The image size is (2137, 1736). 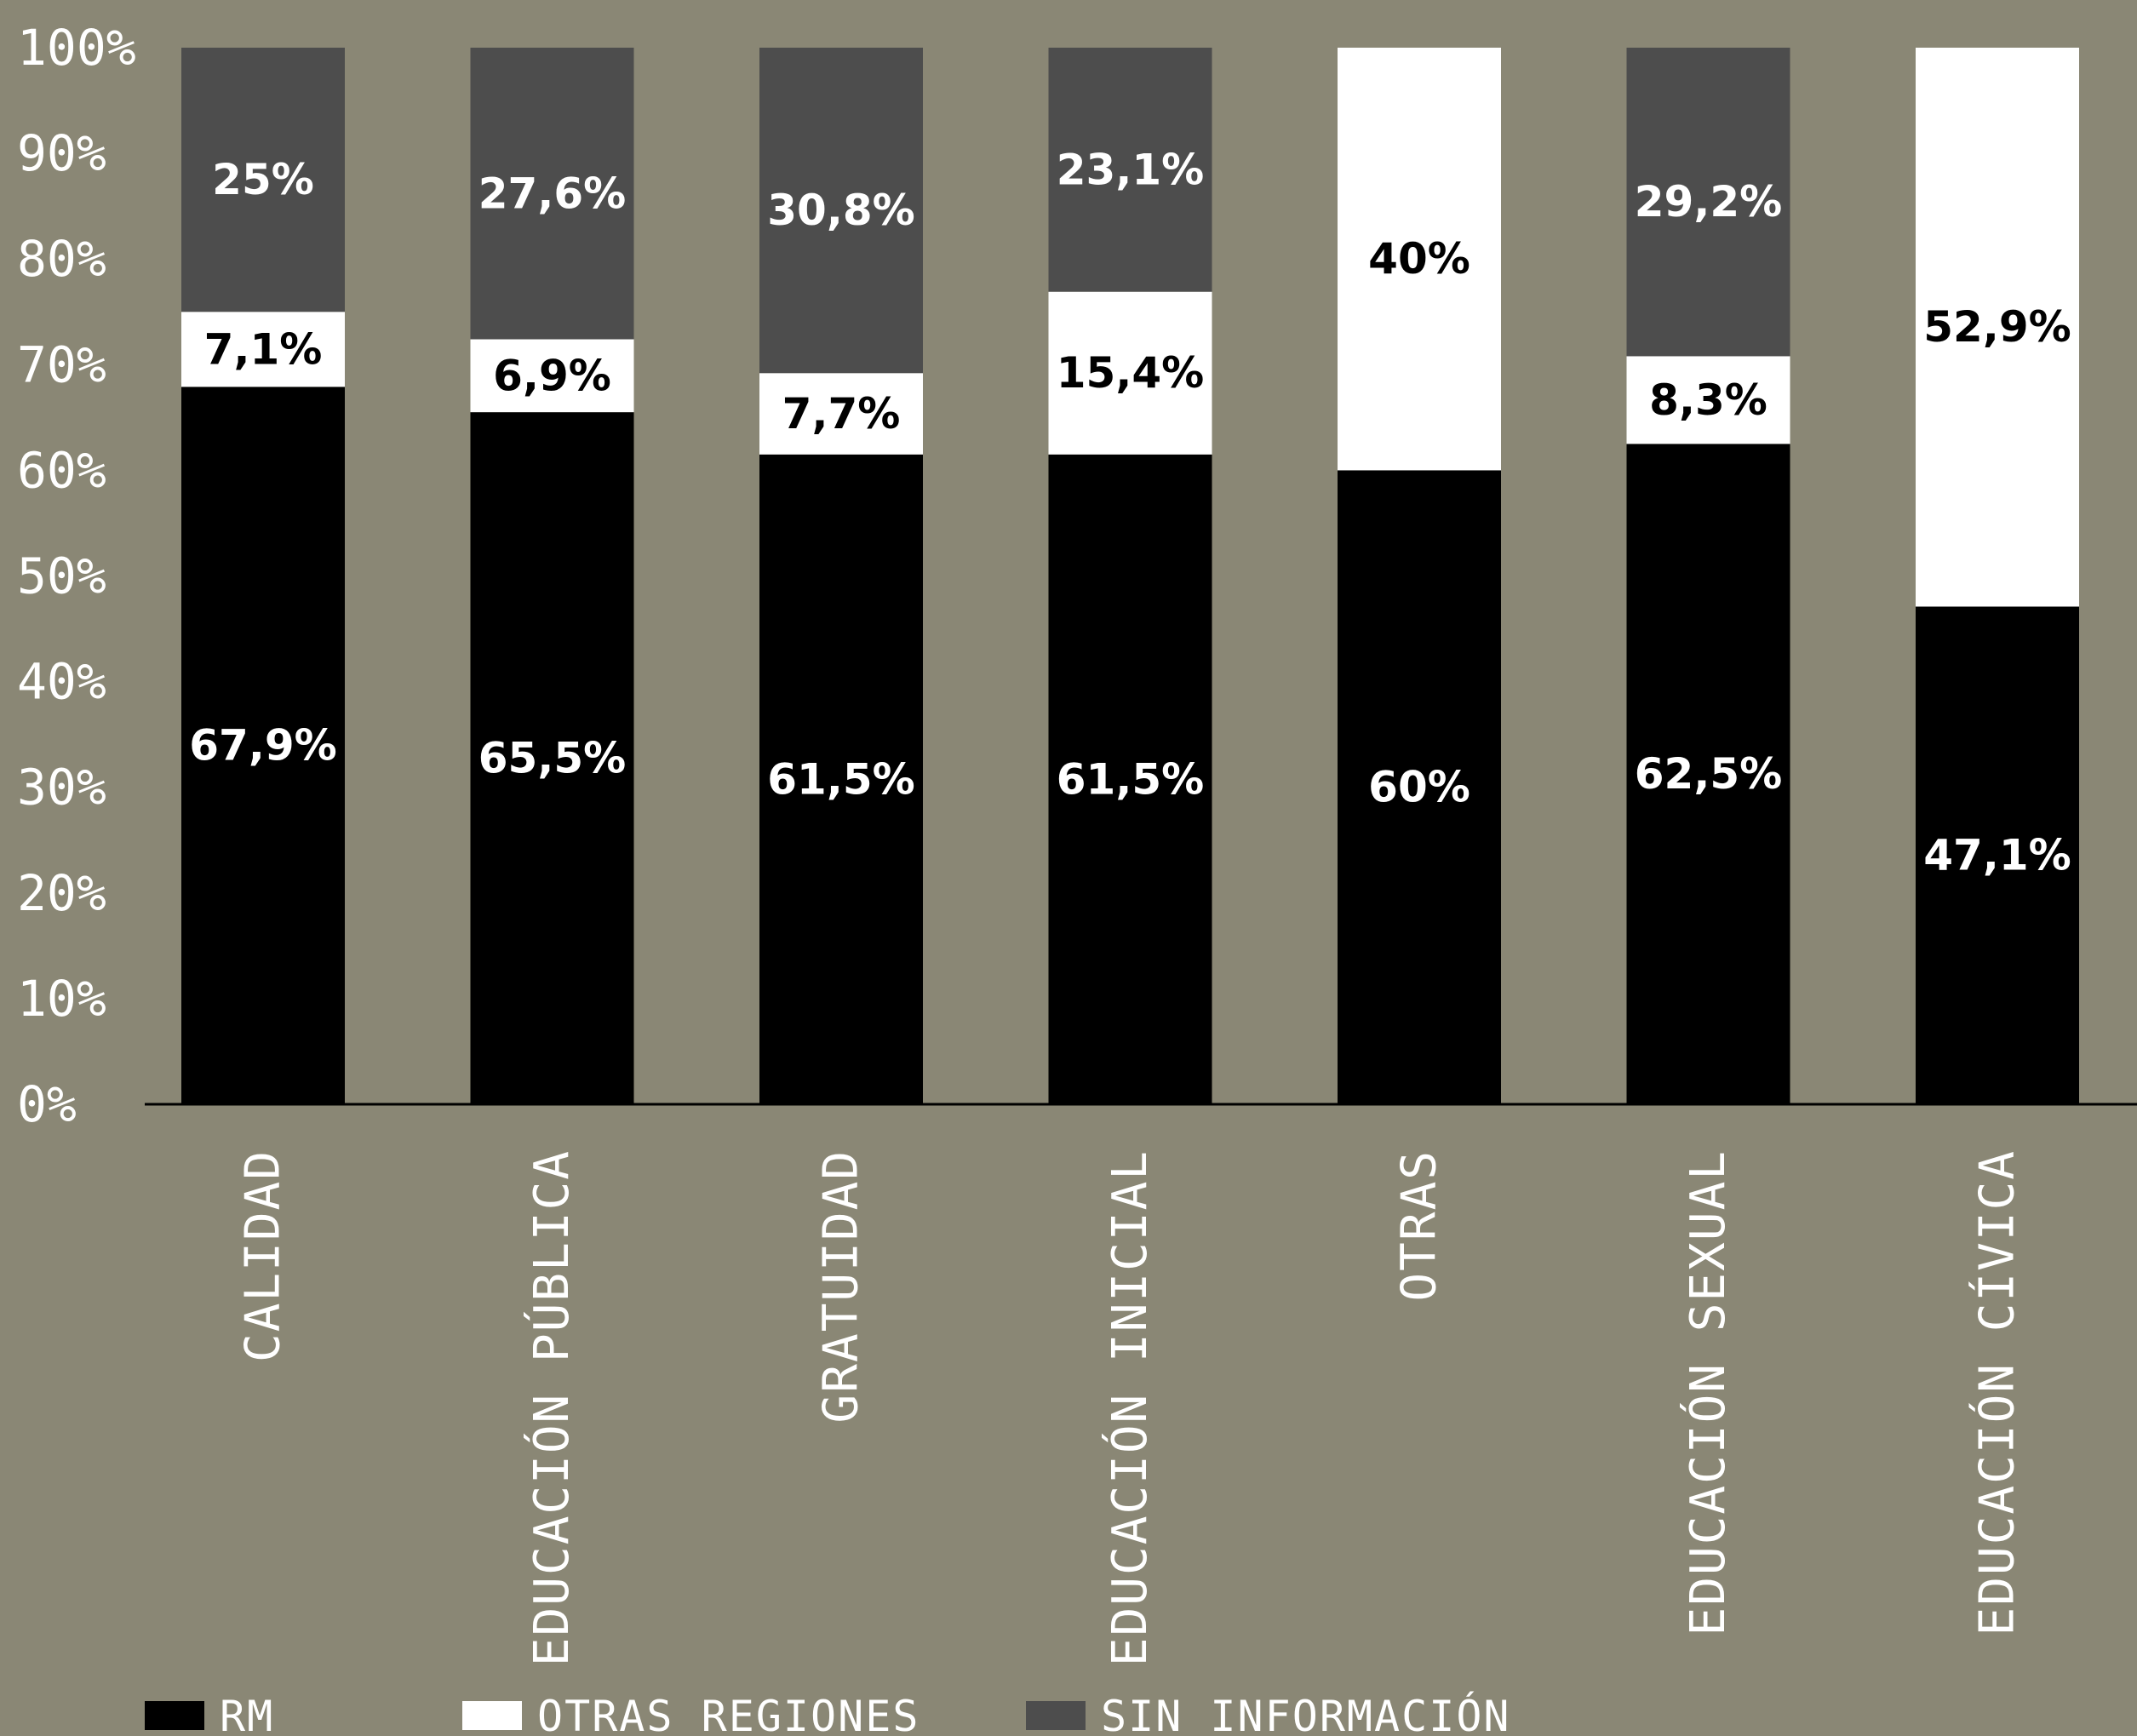 What do you see at coordinates (47, 1104) in the screenshot?
I see `y-tick-label: 0%` at bounding box center [47, 1104].